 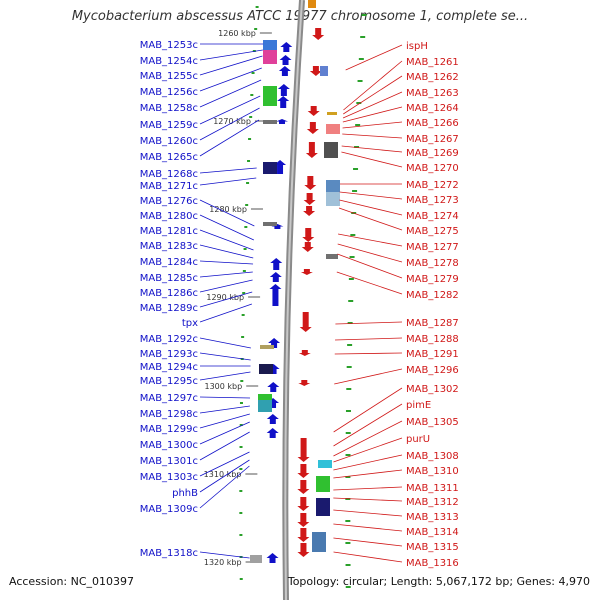 I want to click on feature-layer, so click(x=295, y=295).